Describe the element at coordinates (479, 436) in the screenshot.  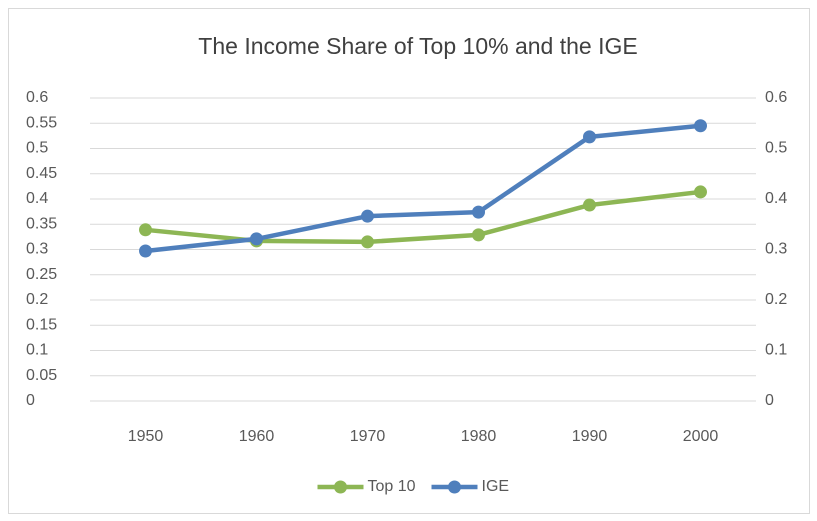
I see `x-tick-label: 1980` at that location.